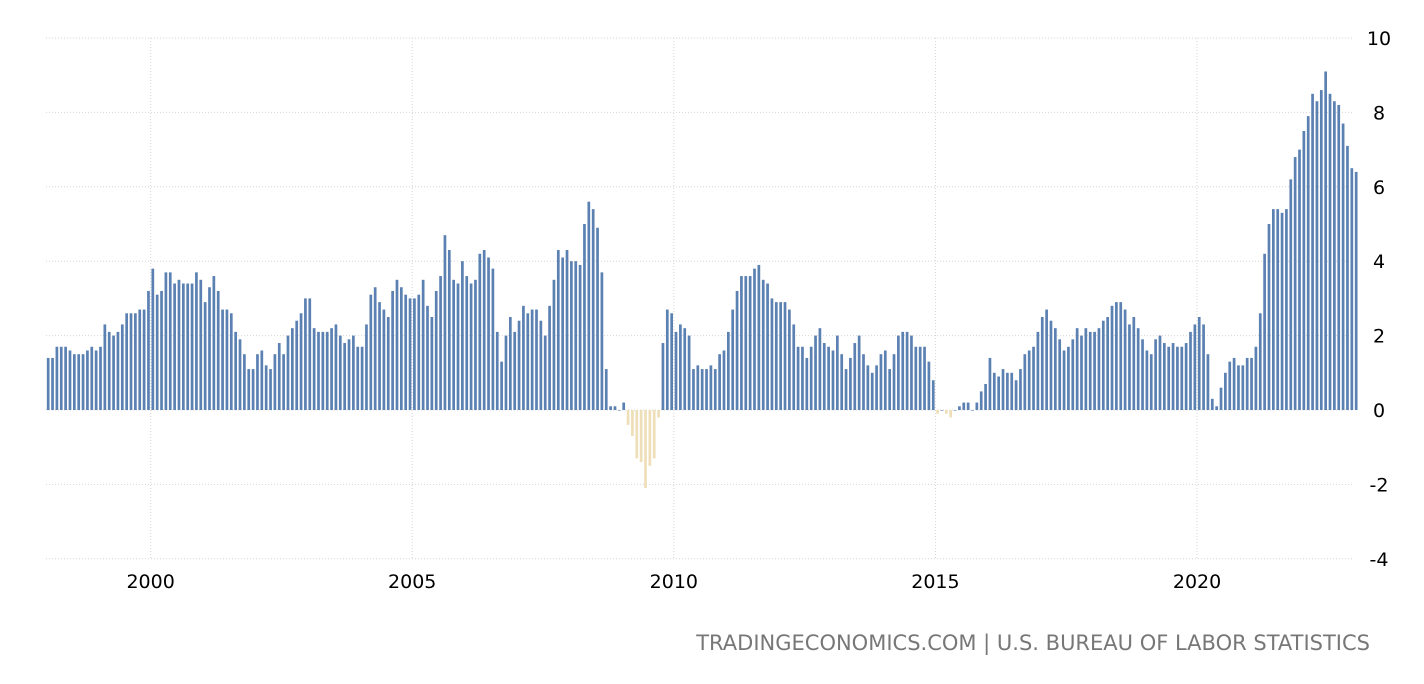 This screenshot has height=684, width=1424. I want to click on x-tick-label: 2020, so click(1197, 582).